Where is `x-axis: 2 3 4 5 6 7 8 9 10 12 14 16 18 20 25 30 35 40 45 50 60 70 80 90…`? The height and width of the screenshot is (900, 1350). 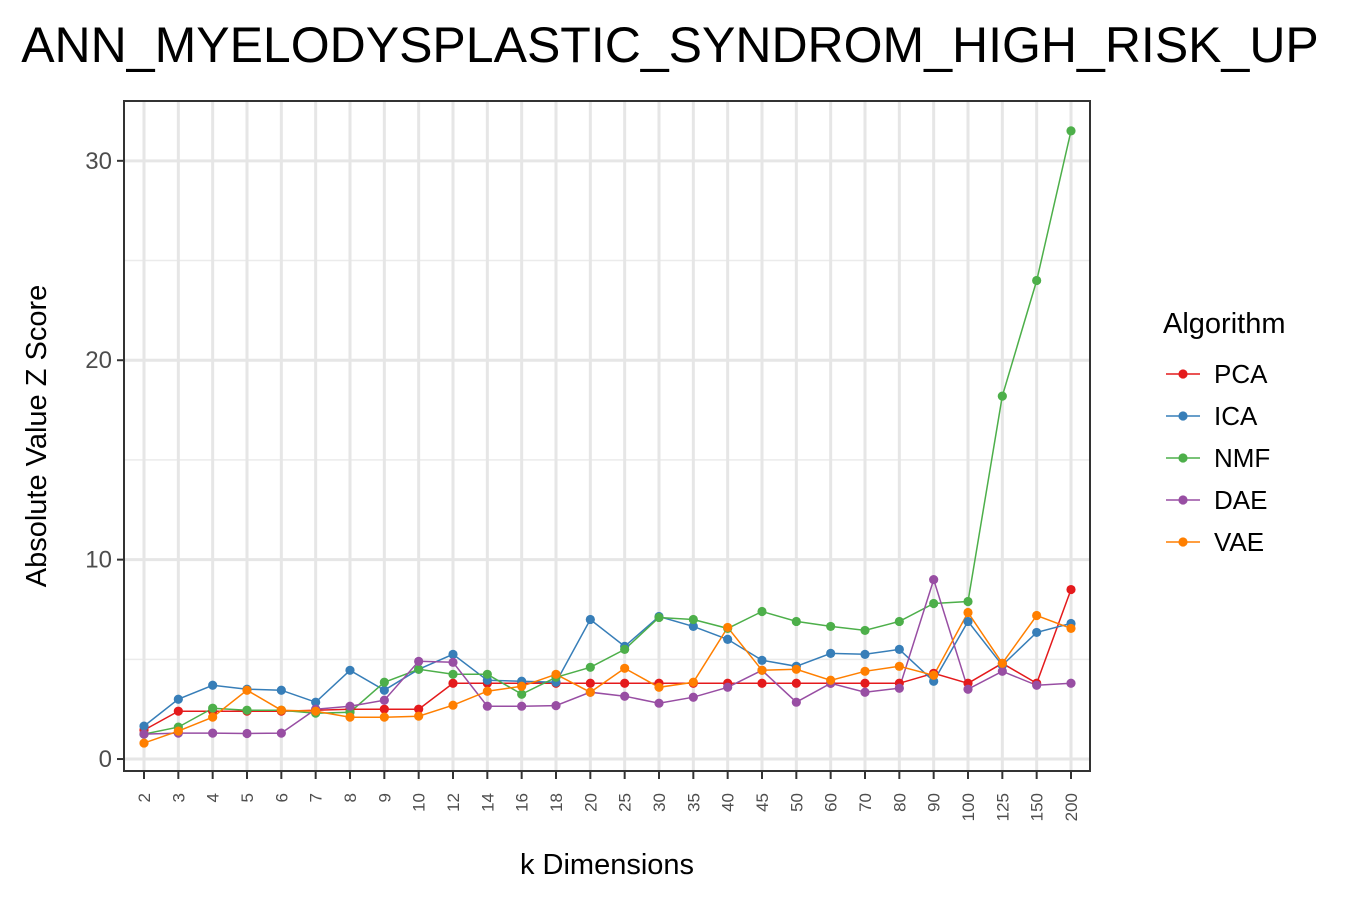
x-axis: 2 3 4 5 6 7 8 9 10 12 14 16 18 20 25 30 35 40 45 50 60 70 80 90… is located at coordinates (608, 796).